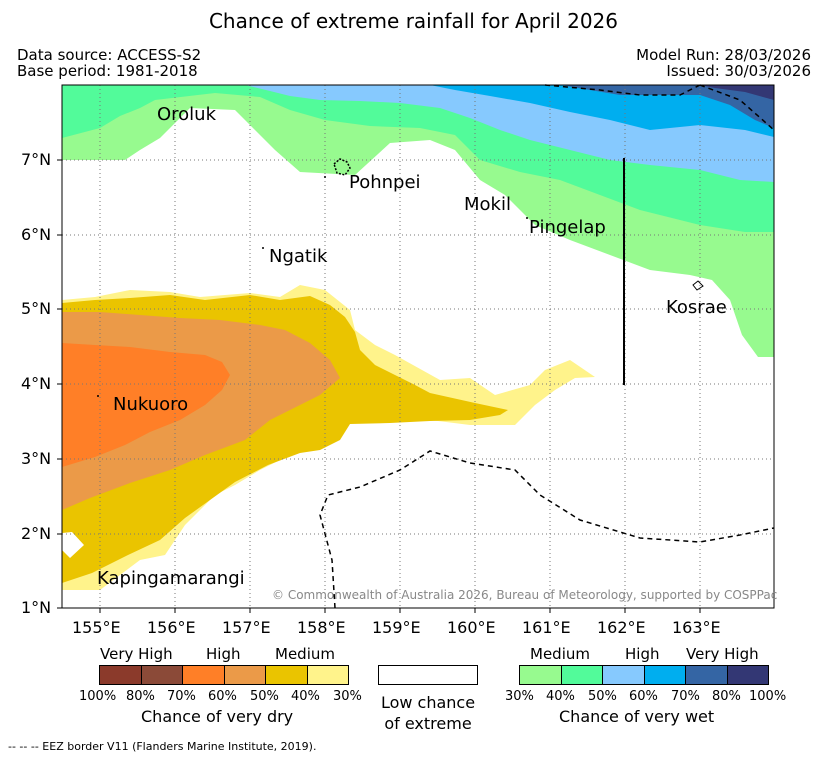 Image resolution: width=827 pixels, height=758 pixels. What do you see at coordinates (428, 675) in the screenshot?
I see `neutral-swatch` at bounding box center [428, 675].